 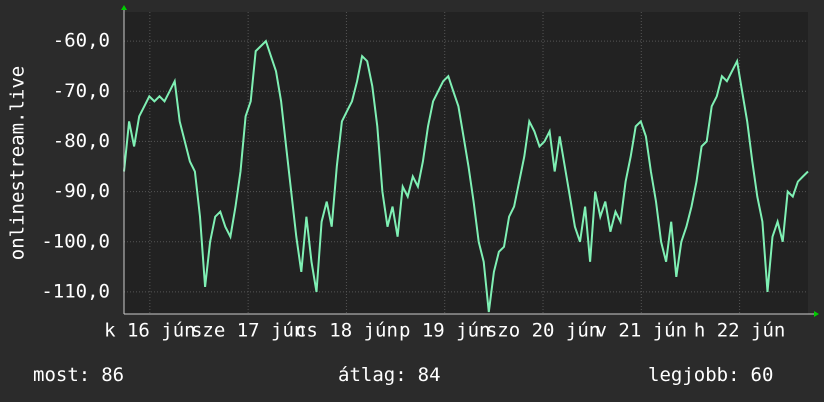 What do you see at coordinates (762, 375) in the screenshot?
I see `stat-value: 60` at bounding box center [762, 375].